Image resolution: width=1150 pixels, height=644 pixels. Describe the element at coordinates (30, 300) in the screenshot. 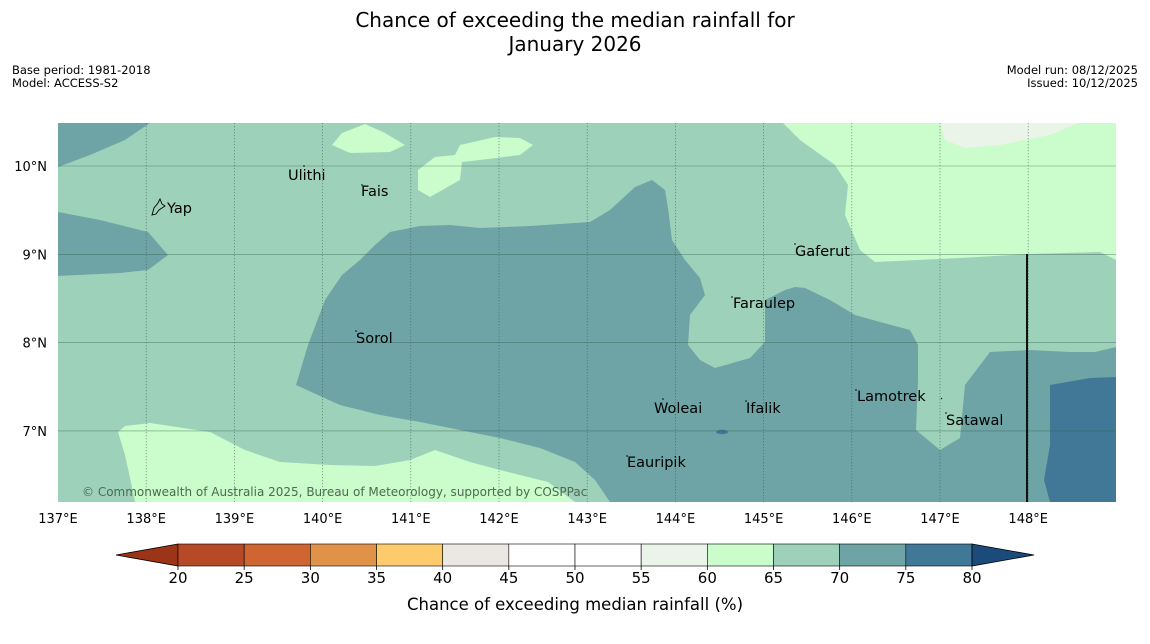

I see `latitude-ticks: 10°N 9°N 8°N 7°N` at that location.